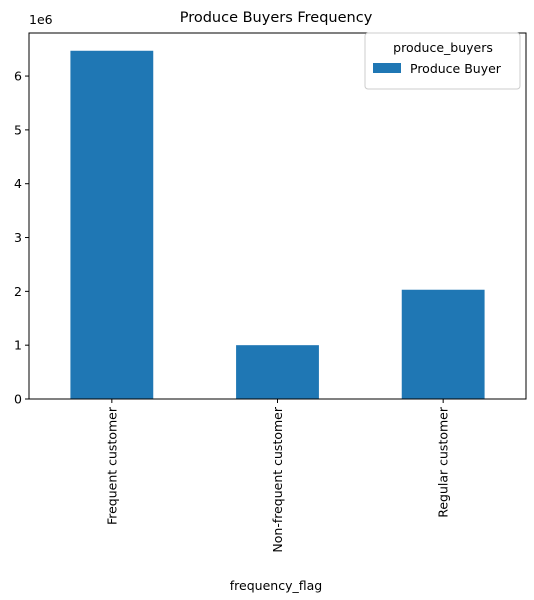 The width and height of the screenshot is (534, 600). What do you see at coordinates (18, 183) in the screenshot?
I see `y-tick-label: 4` at bounding box center [18, 183].